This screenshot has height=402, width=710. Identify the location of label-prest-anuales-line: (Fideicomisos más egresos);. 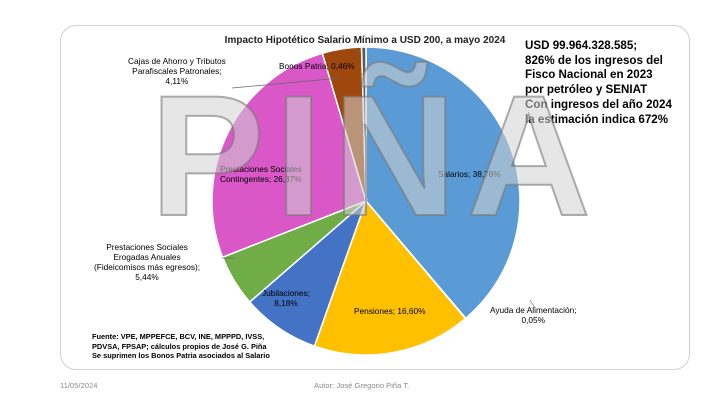
(147, 266).